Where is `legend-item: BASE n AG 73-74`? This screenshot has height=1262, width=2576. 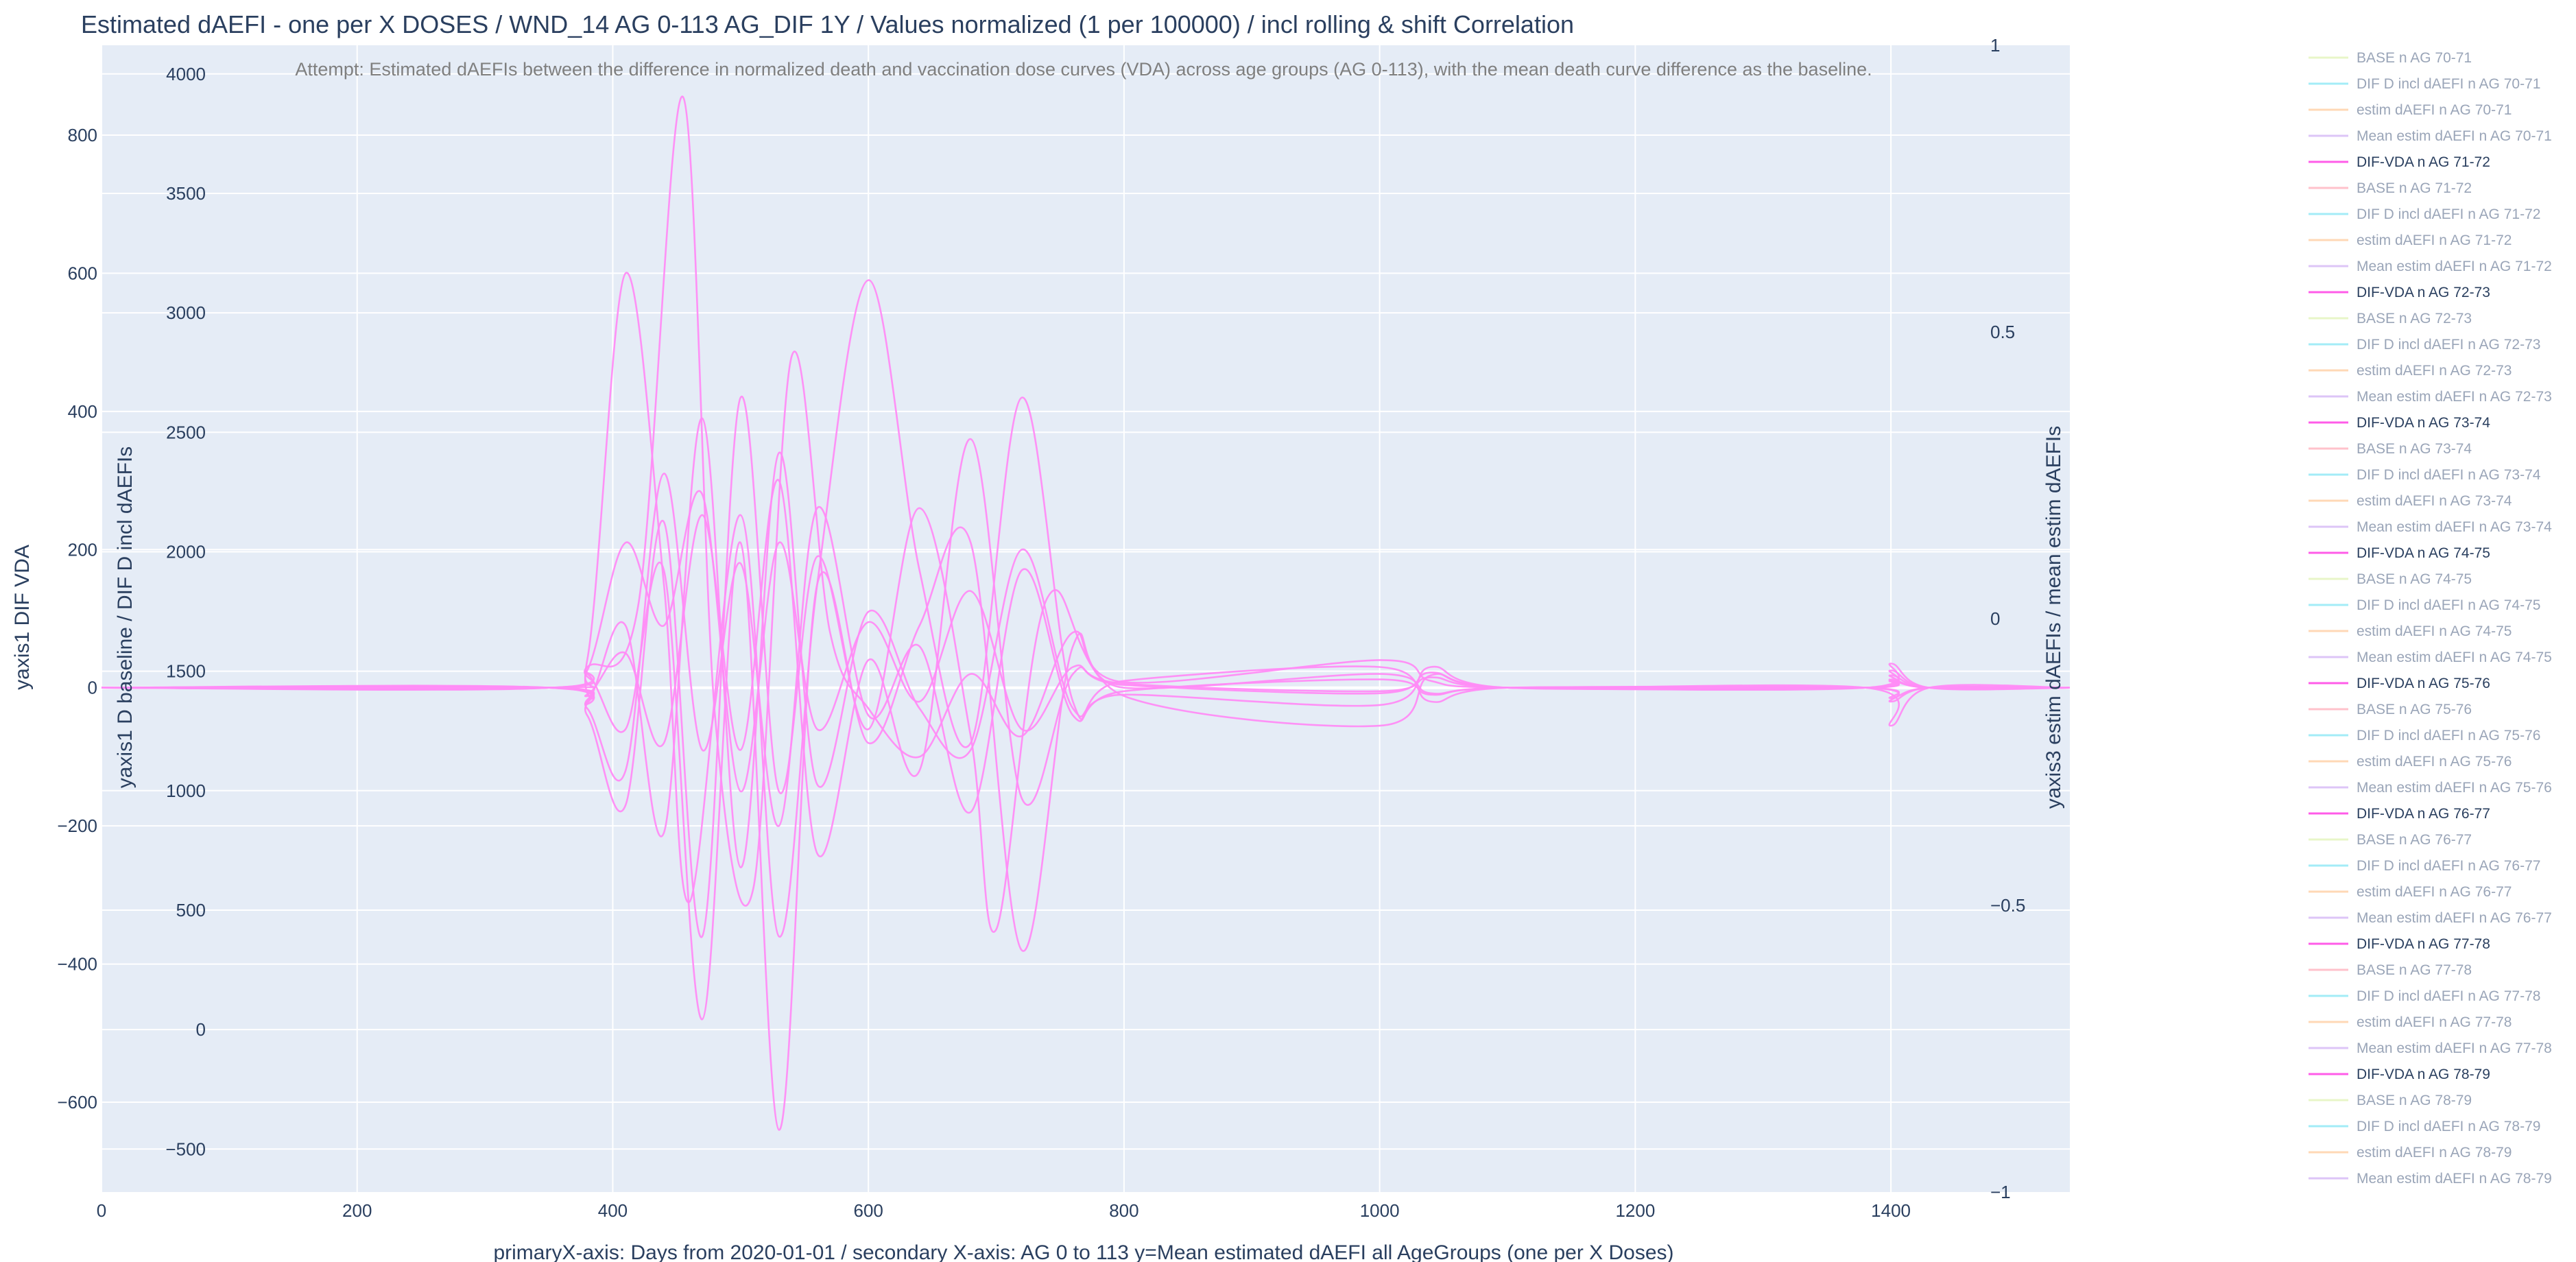
legend-item: BASE n AG 73-74 is located at coordinates (2390, 449).